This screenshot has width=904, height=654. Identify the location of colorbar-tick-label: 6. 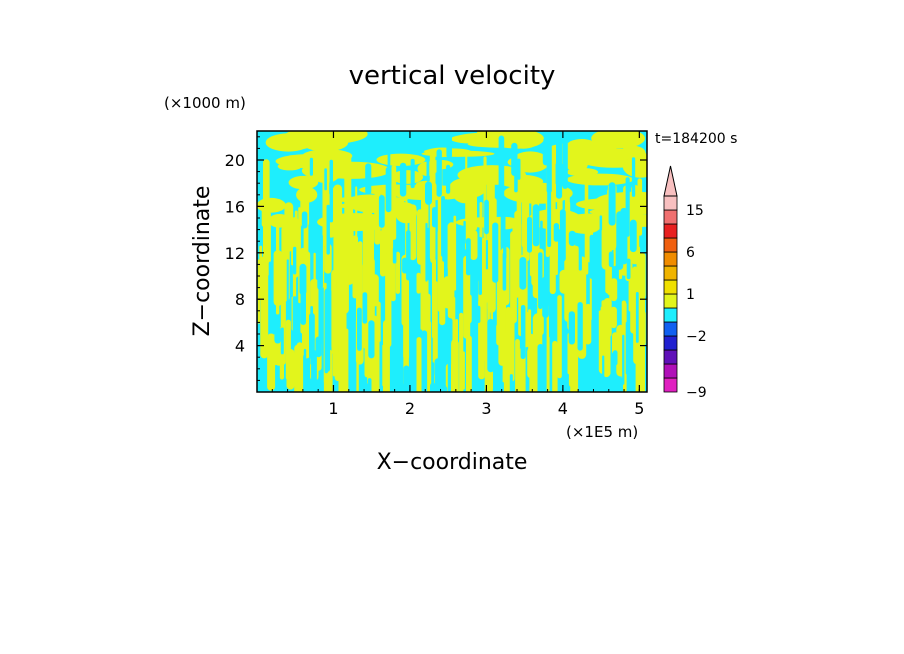
(690, 253).